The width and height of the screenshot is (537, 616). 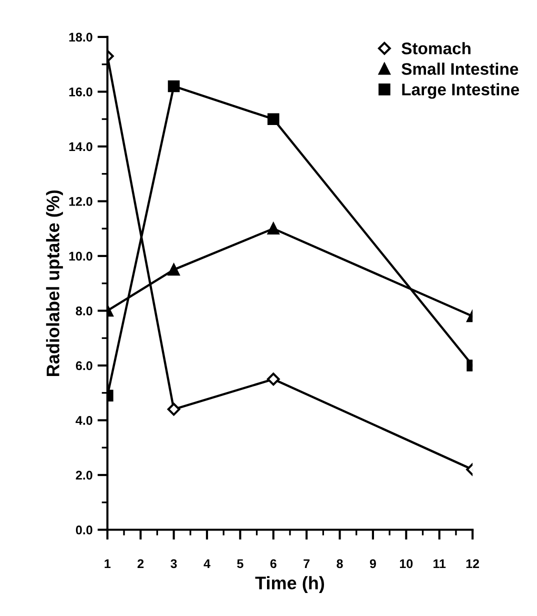 I want to click on x-tick-label: 6, so click(x=273, y=563).